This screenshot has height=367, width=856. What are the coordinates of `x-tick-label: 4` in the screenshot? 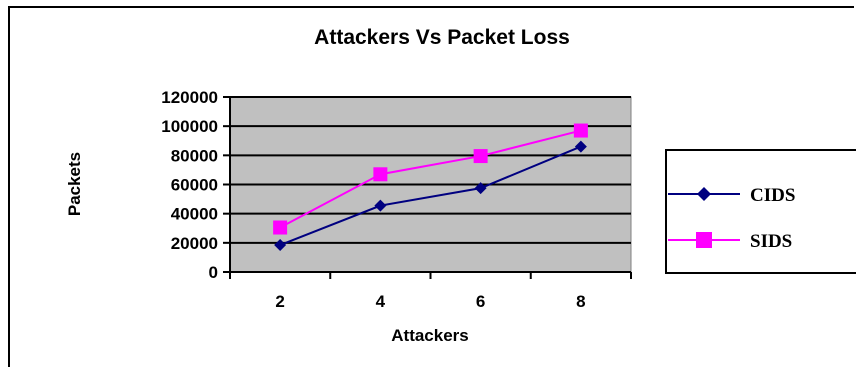 It's located at (381, 301).